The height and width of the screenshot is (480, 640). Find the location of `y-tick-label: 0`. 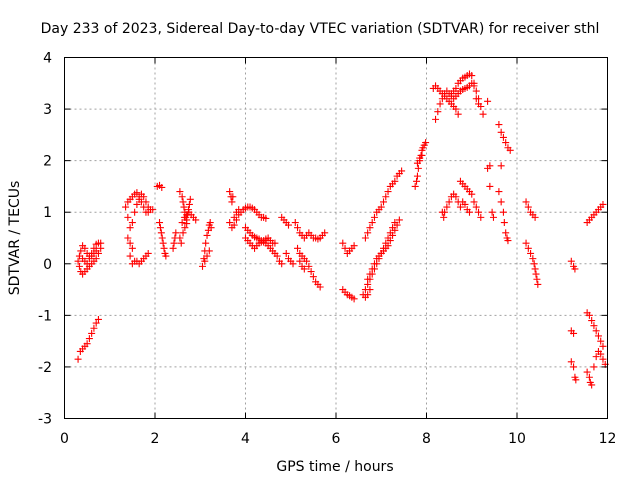

y-tick-label: 0 is located at coordinates (47, 265).